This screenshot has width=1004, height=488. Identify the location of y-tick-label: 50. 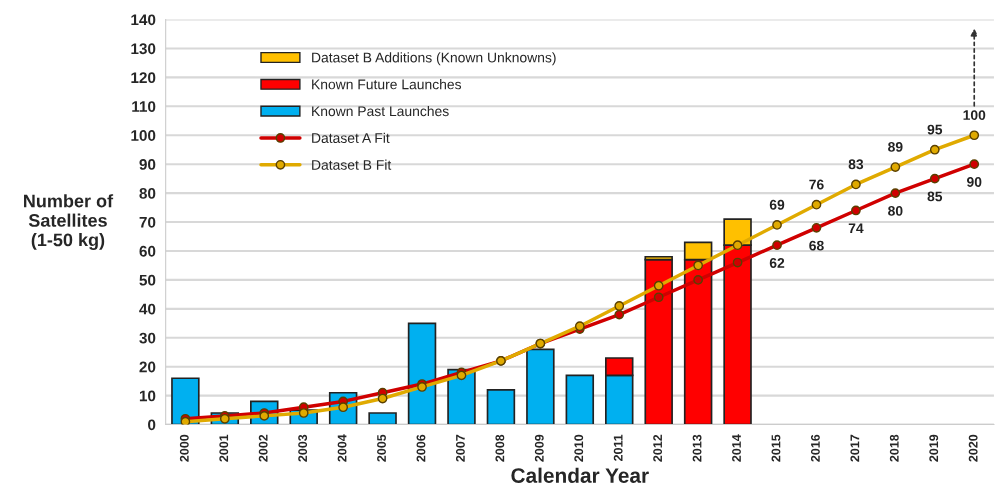
(147, 280).